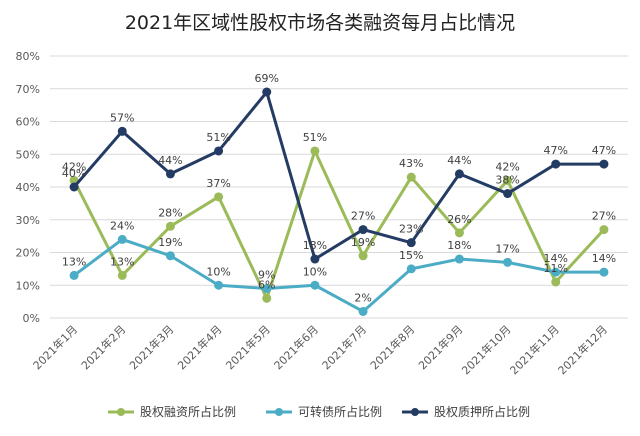  Describe the element at coordinates (340, 411) in the screenshot. I see `legend-label: 可转债所占比例` at that location.